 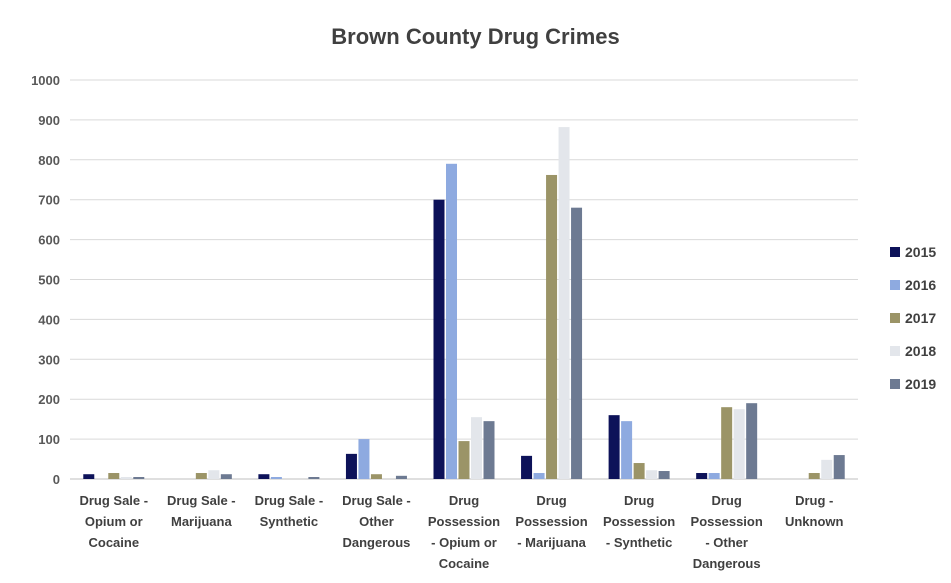 I want to click on y-tick-label: 400, so click(x=49, y=319).